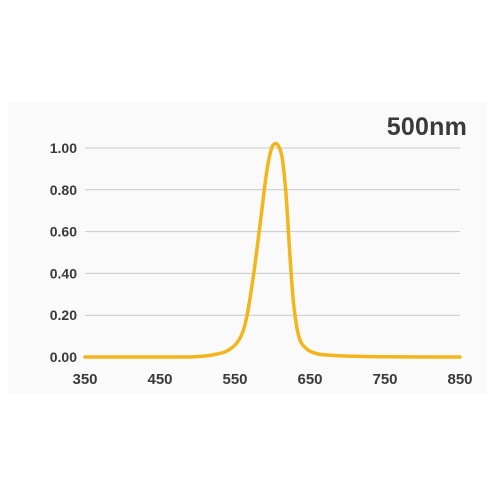 This screenshot has width=497, height=500. Describe the element at coordinates (84, 379) in the screenshot. I see `x-tick-label: 350` at that location.